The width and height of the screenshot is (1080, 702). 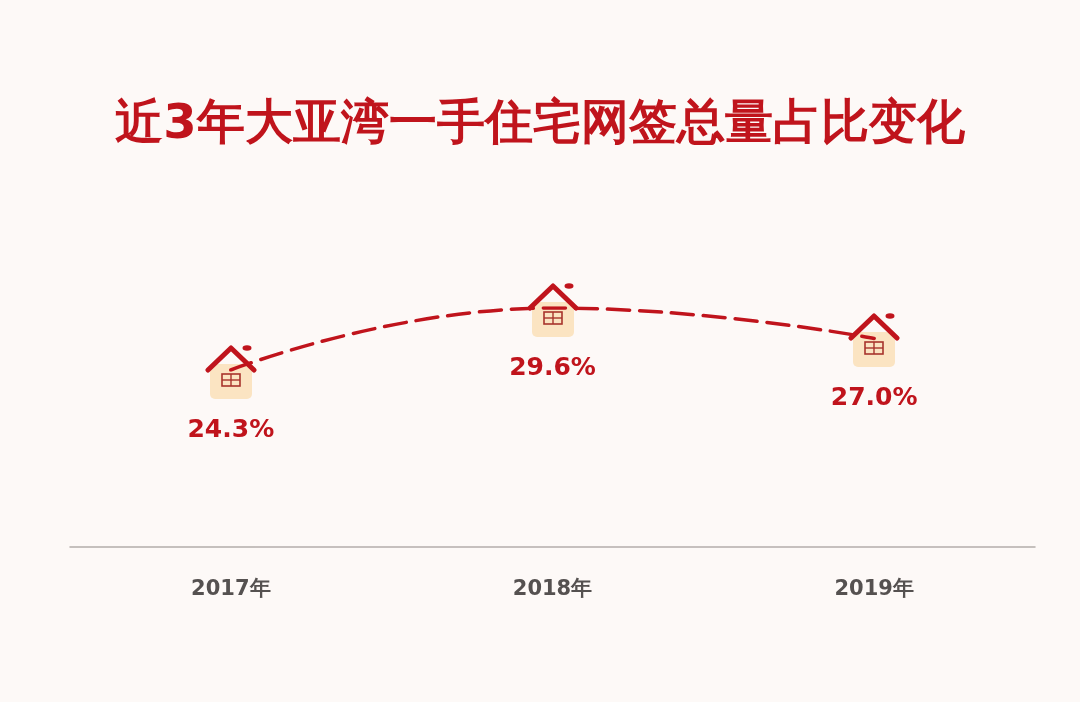 What do you see at coordinates (231, 587) in the screenshot?
I see `x-tick-label: 2017年` at bounding box center [231, 587].